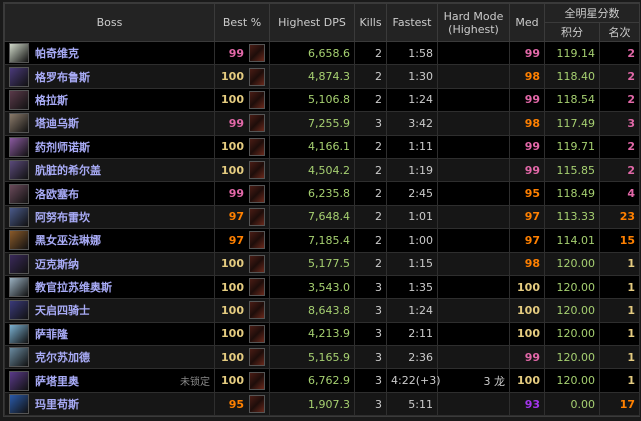 The image size is (641, 421). What do you see at coordinates (68, 241) in the screenshot?
I see `boss-name: 黑女巫法琳娜` at bounding box center [68, 241].